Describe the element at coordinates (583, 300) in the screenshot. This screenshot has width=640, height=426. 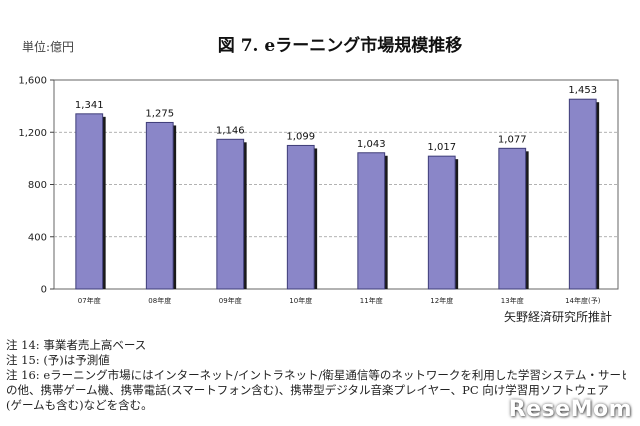
I see `x-tick-label: 14年度(予)` at that location.